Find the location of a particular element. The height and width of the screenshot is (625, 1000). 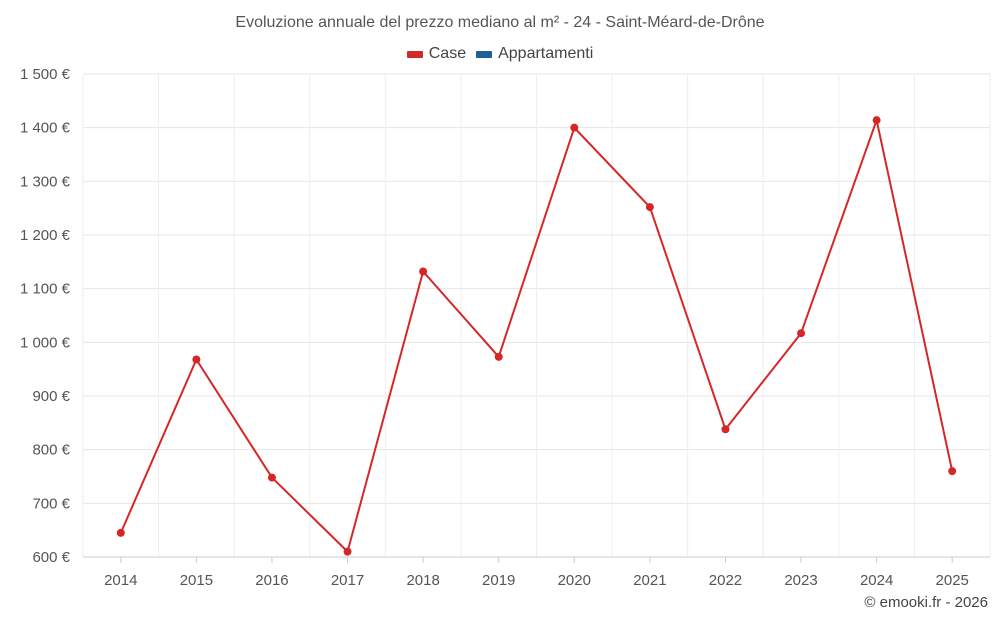

credit-text: © emooki.fr - 2026 is located at coordinates (926, 602).